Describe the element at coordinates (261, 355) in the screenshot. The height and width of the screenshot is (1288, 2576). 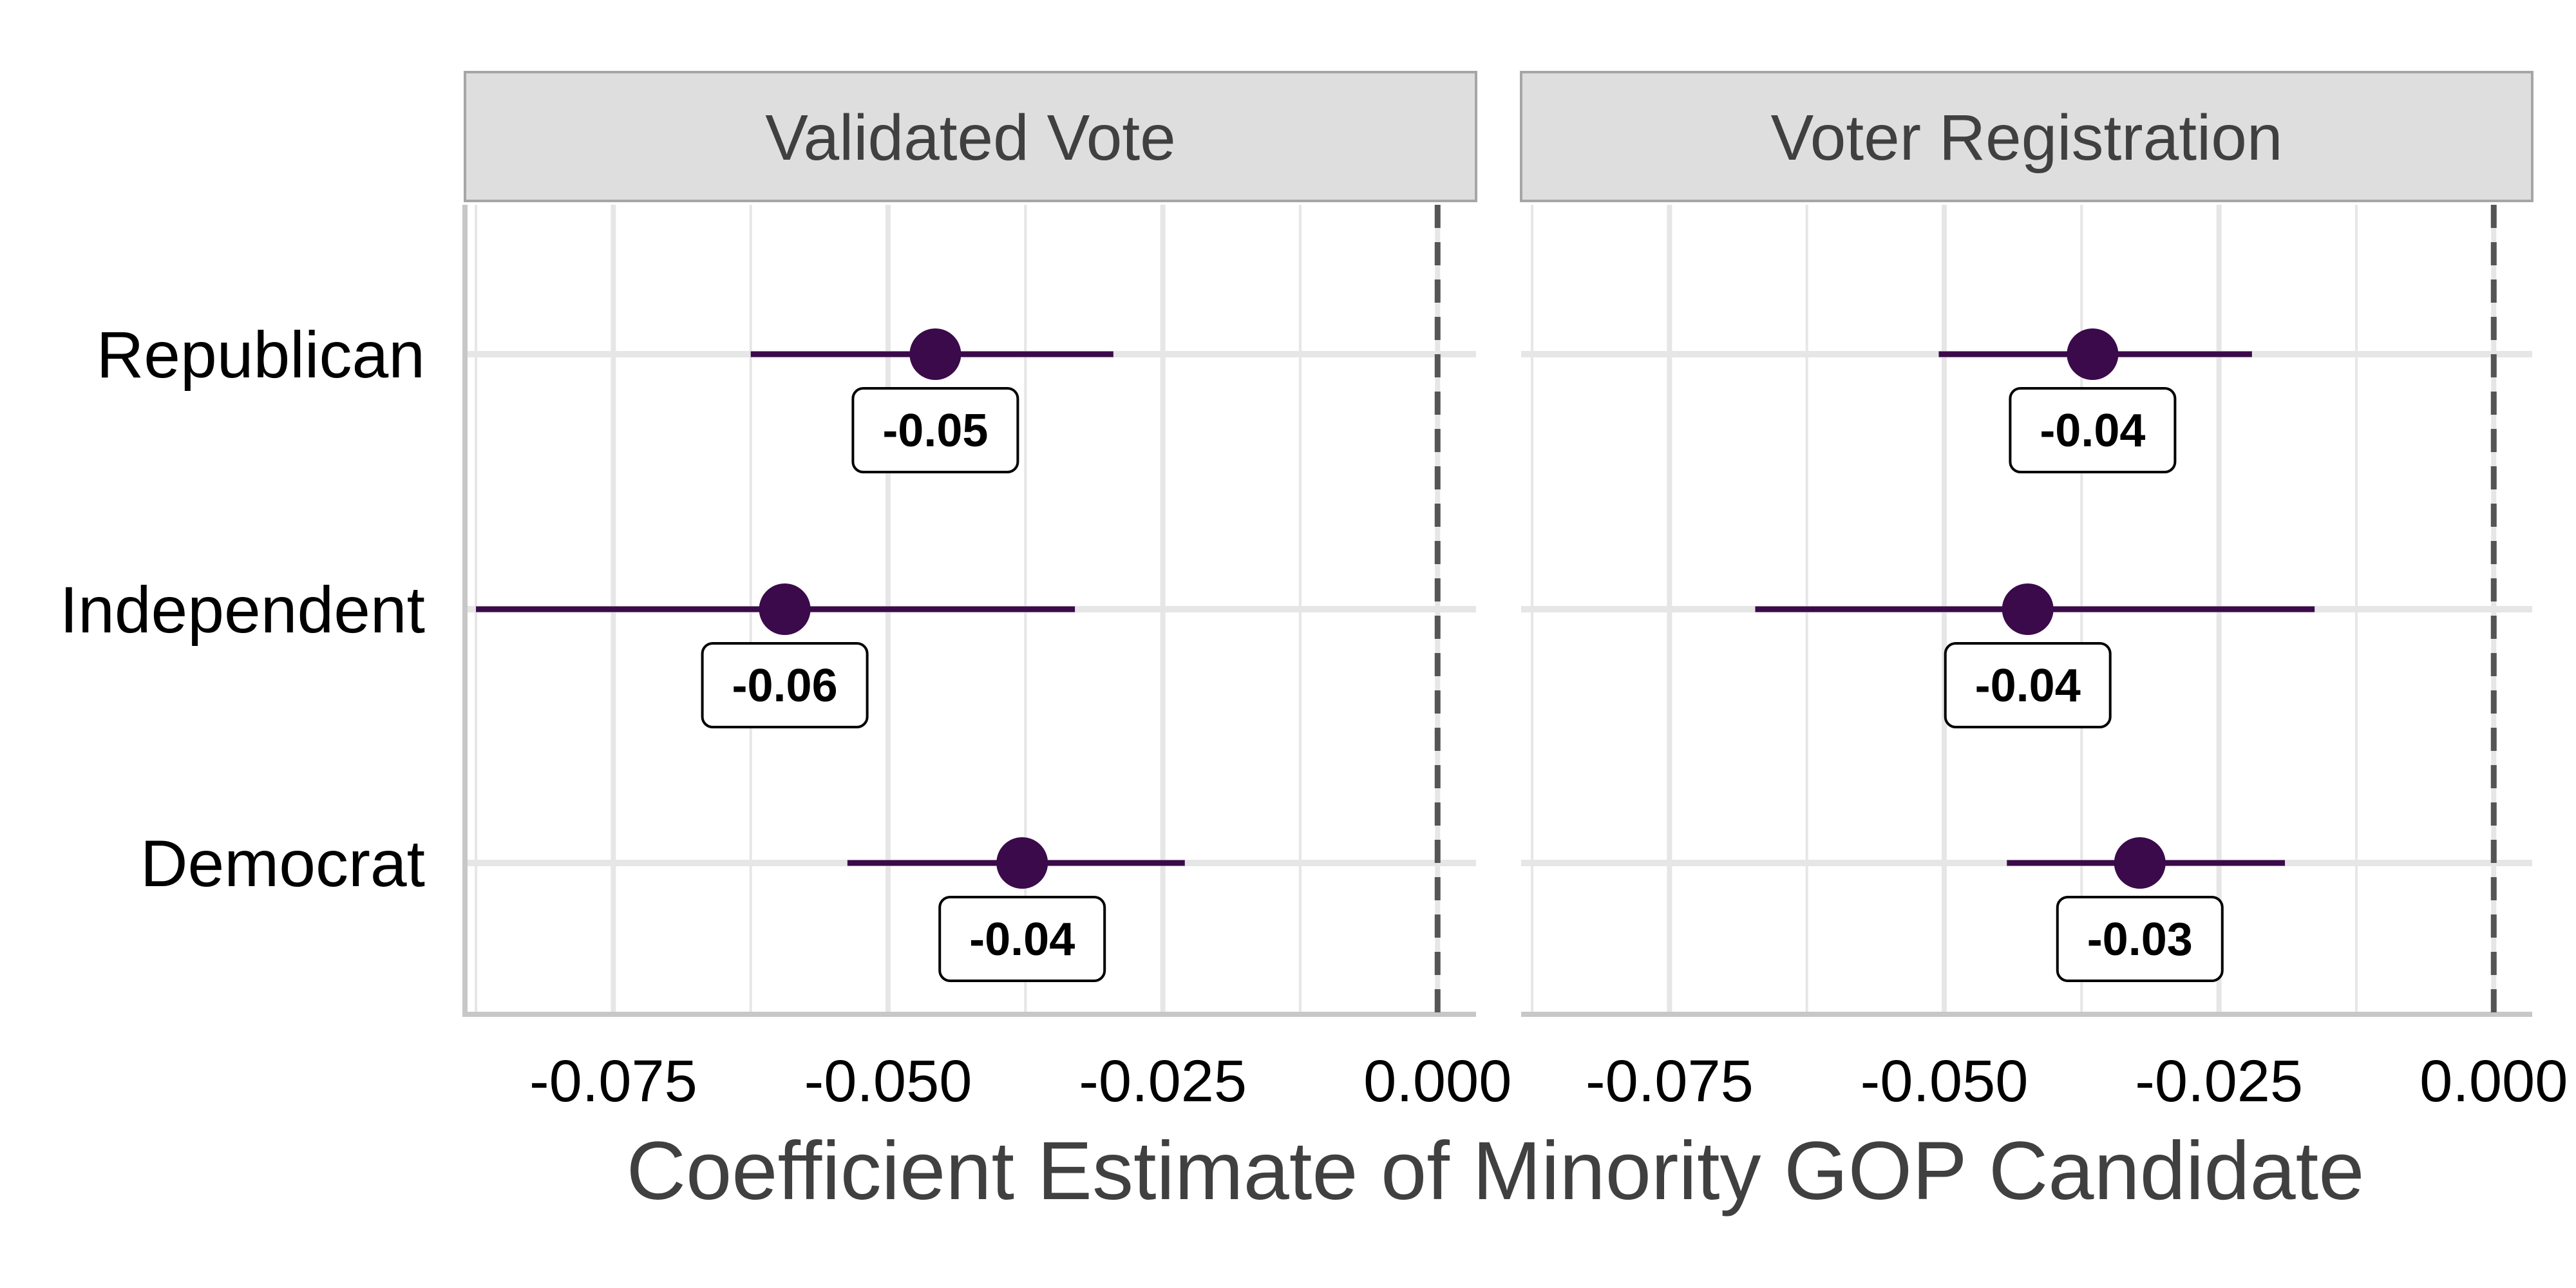
I see `category-label-republican: Republican` at that location.